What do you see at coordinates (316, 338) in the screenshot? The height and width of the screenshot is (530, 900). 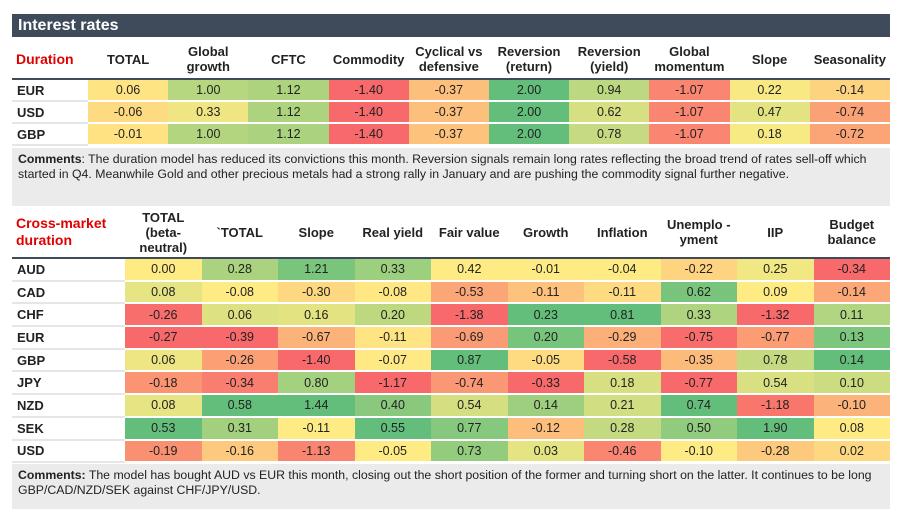 I see `heatmap-cell: -0.67` at bounding box center [316, 338].